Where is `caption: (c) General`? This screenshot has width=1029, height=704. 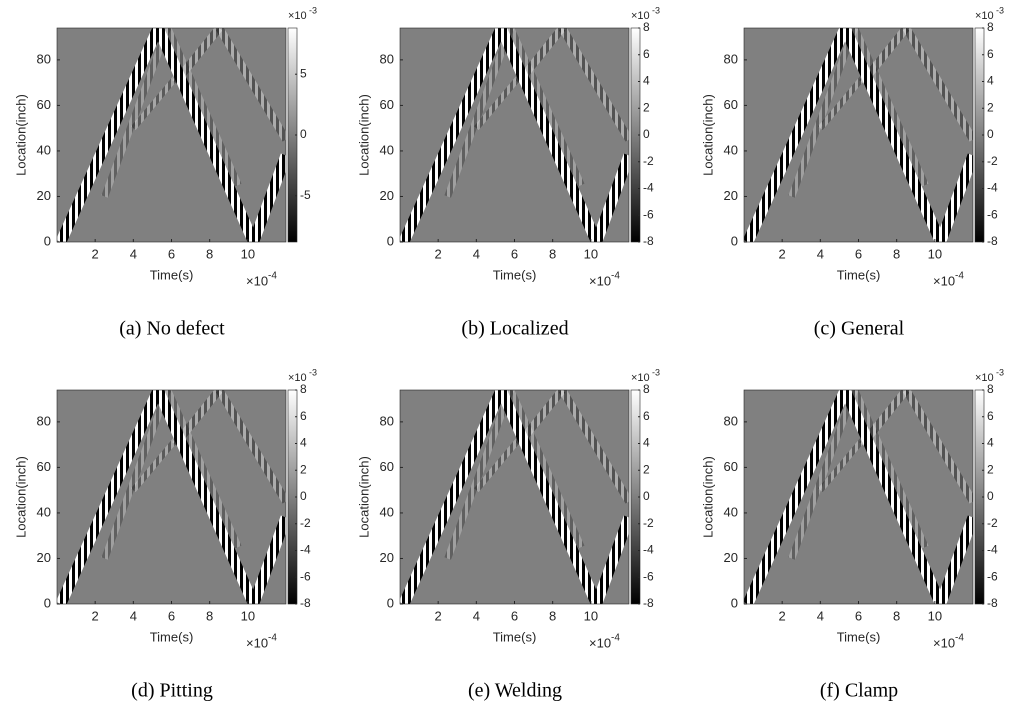 caption: (c) General is located at coordinates (859, 329).